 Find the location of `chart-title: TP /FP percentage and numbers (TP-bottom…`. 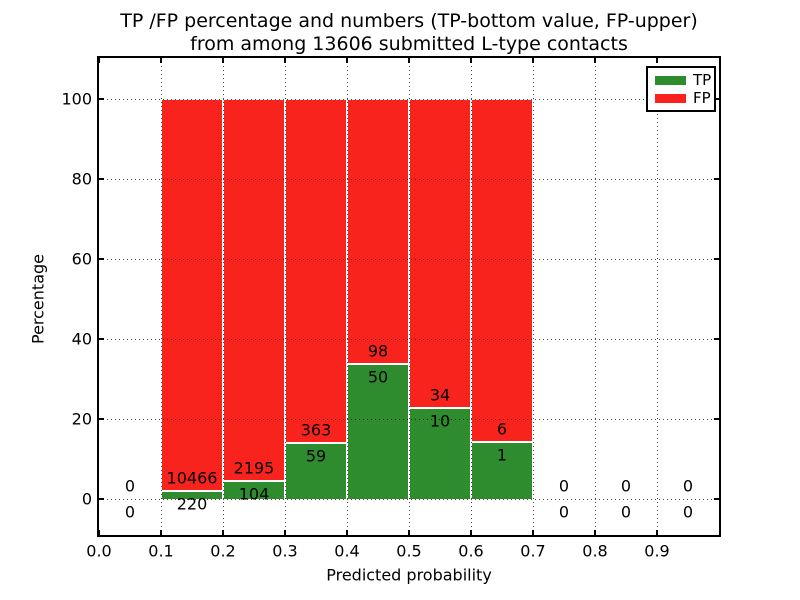

chart-title: TP /FP percentage and numbers (TP-bottom… is located at coordinates (409, 33).